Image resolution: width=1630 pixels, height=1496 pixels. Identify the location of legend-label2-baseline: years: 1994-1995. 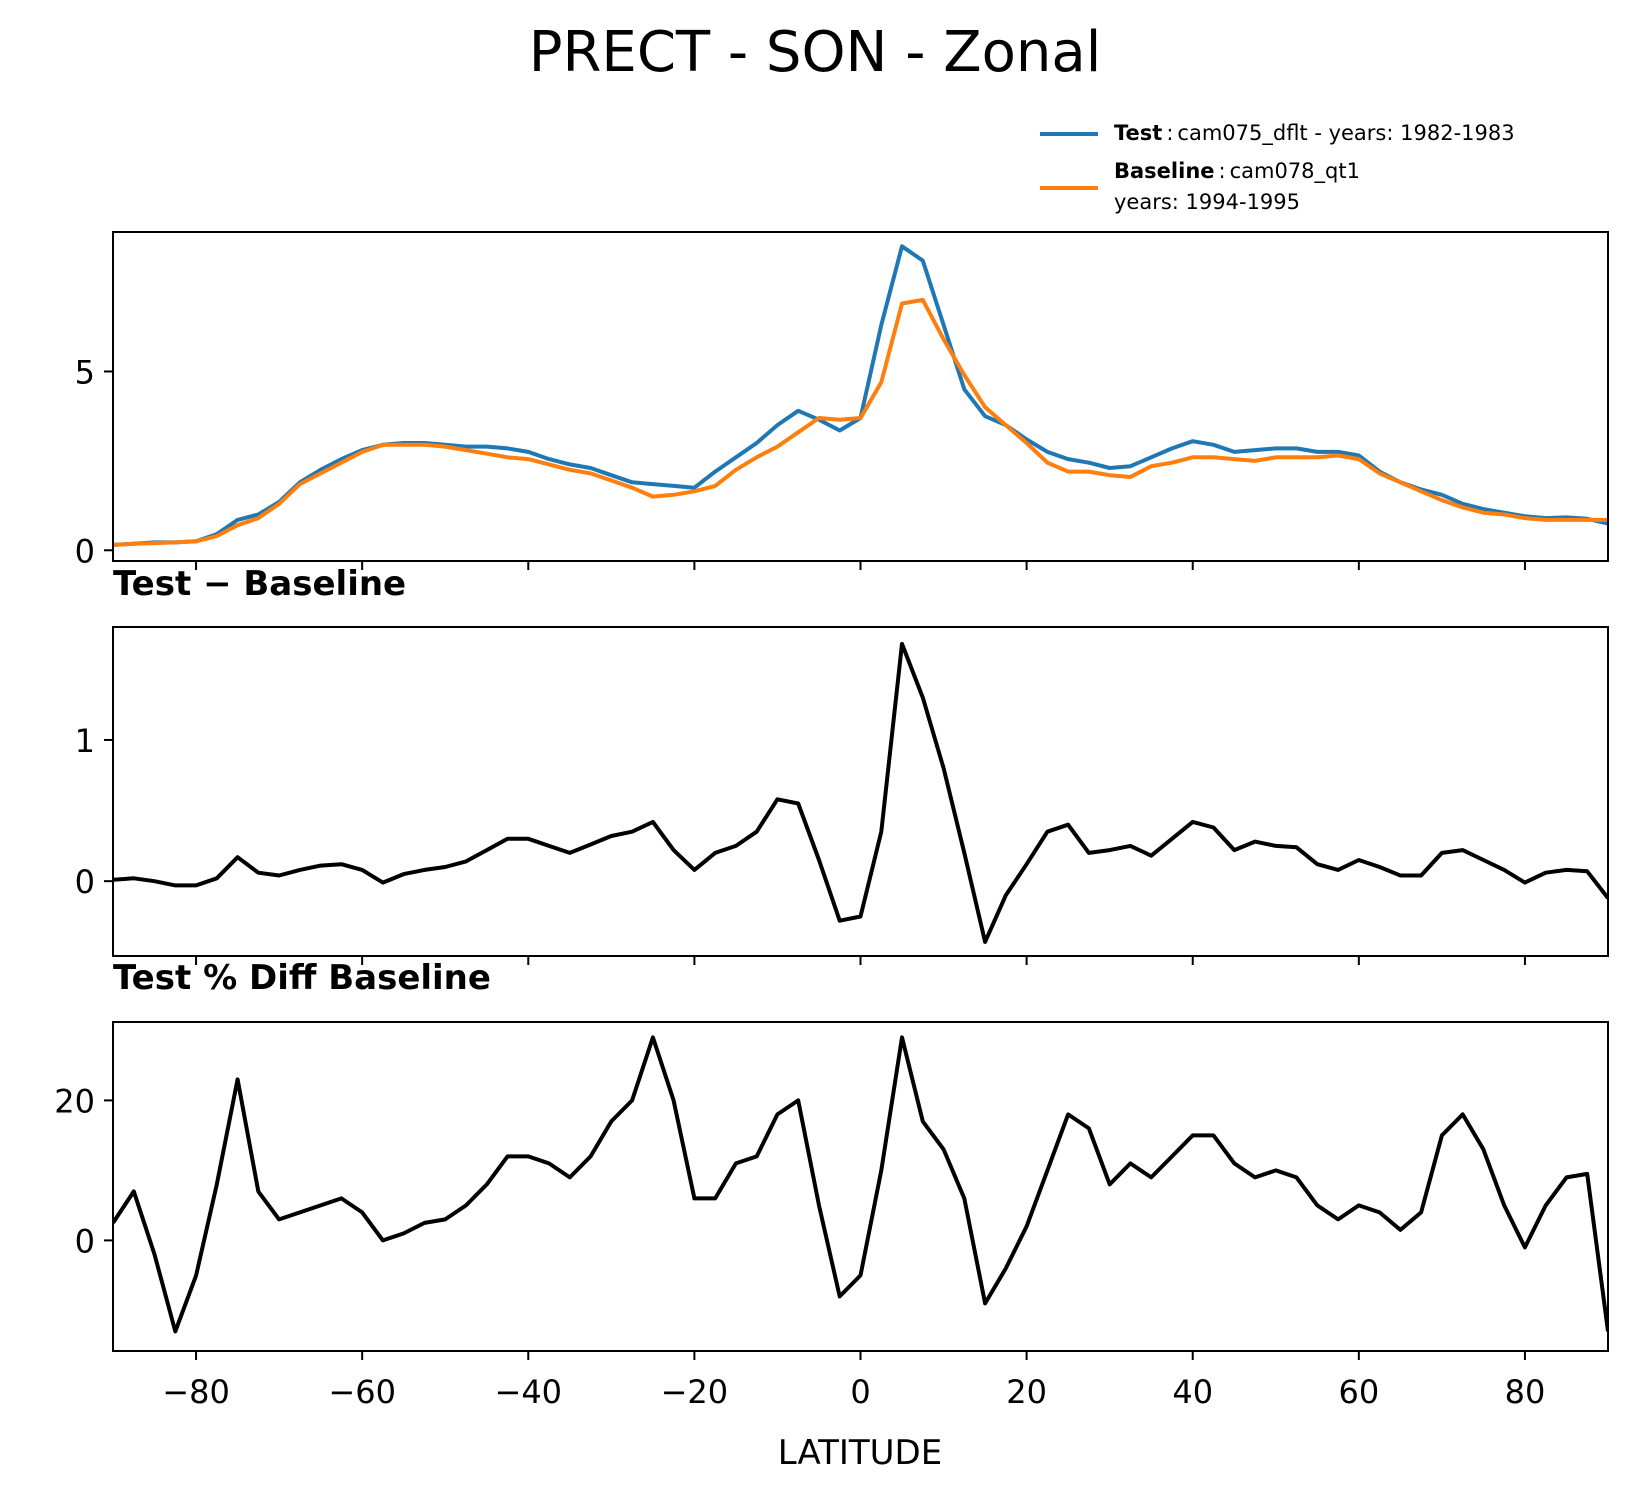
(1207, 202).